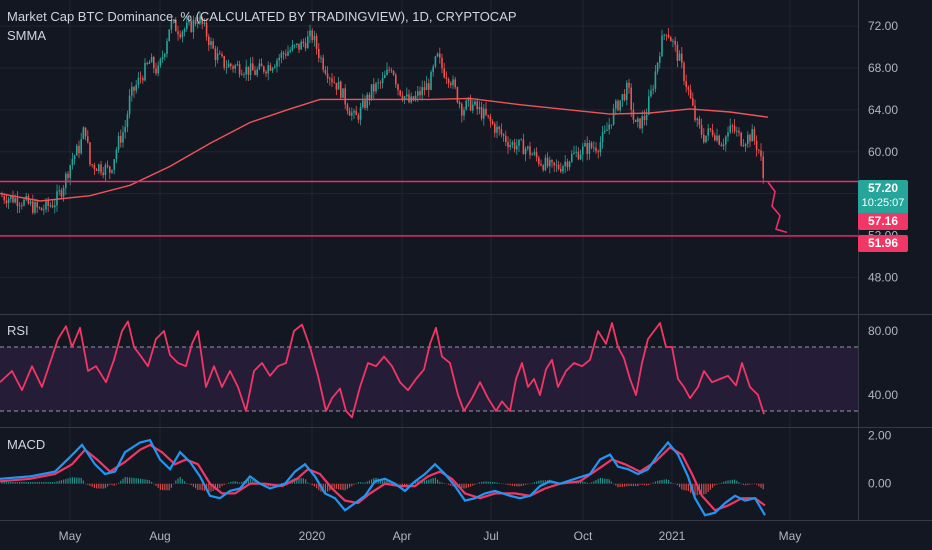  I want to click on rsi-indicator-label: RSI, so click(18, 330).